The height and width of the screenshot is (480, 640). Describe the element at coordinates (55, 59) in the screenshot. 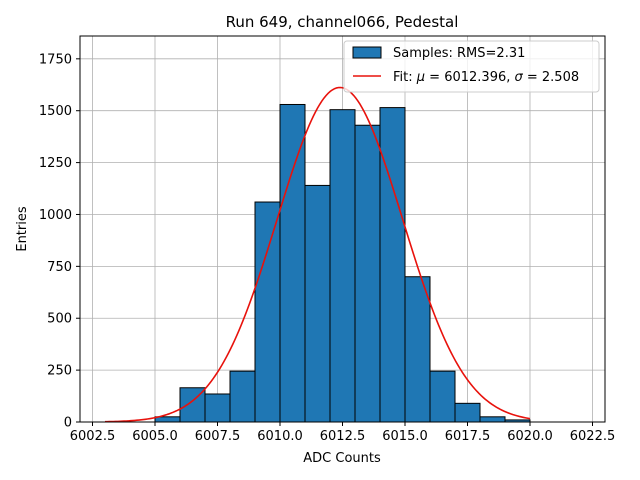

I see `y-tick-label: 1750` at that location.